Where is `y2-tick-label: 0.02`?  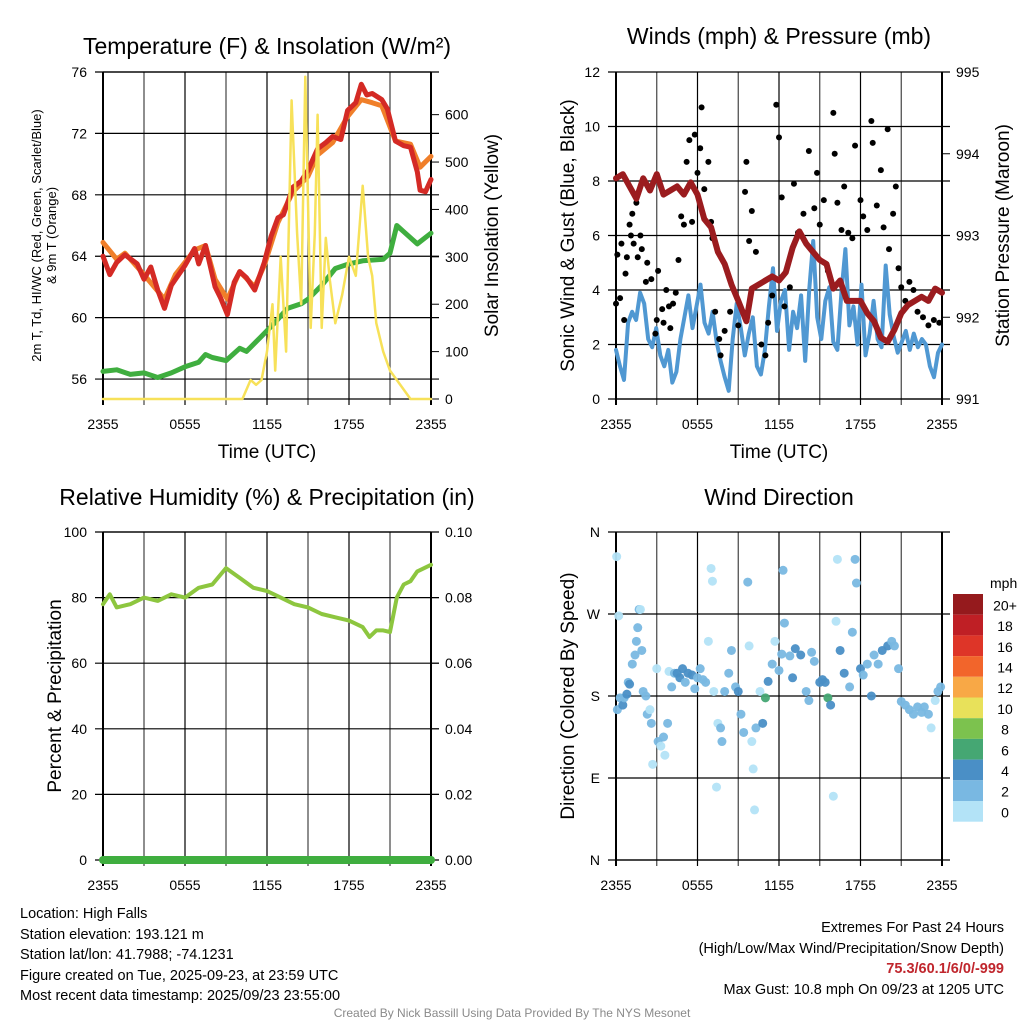 y2-tick-label: 0.02 is located at coordinates (458, 794).